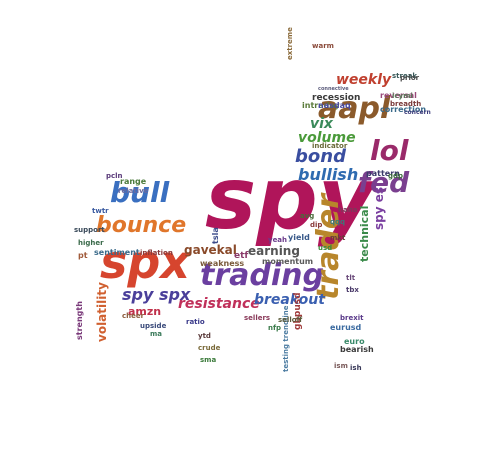 The height and width of the screenshot is (469, 499). I want to click on word-intraday: intraday, so click(321, 105).